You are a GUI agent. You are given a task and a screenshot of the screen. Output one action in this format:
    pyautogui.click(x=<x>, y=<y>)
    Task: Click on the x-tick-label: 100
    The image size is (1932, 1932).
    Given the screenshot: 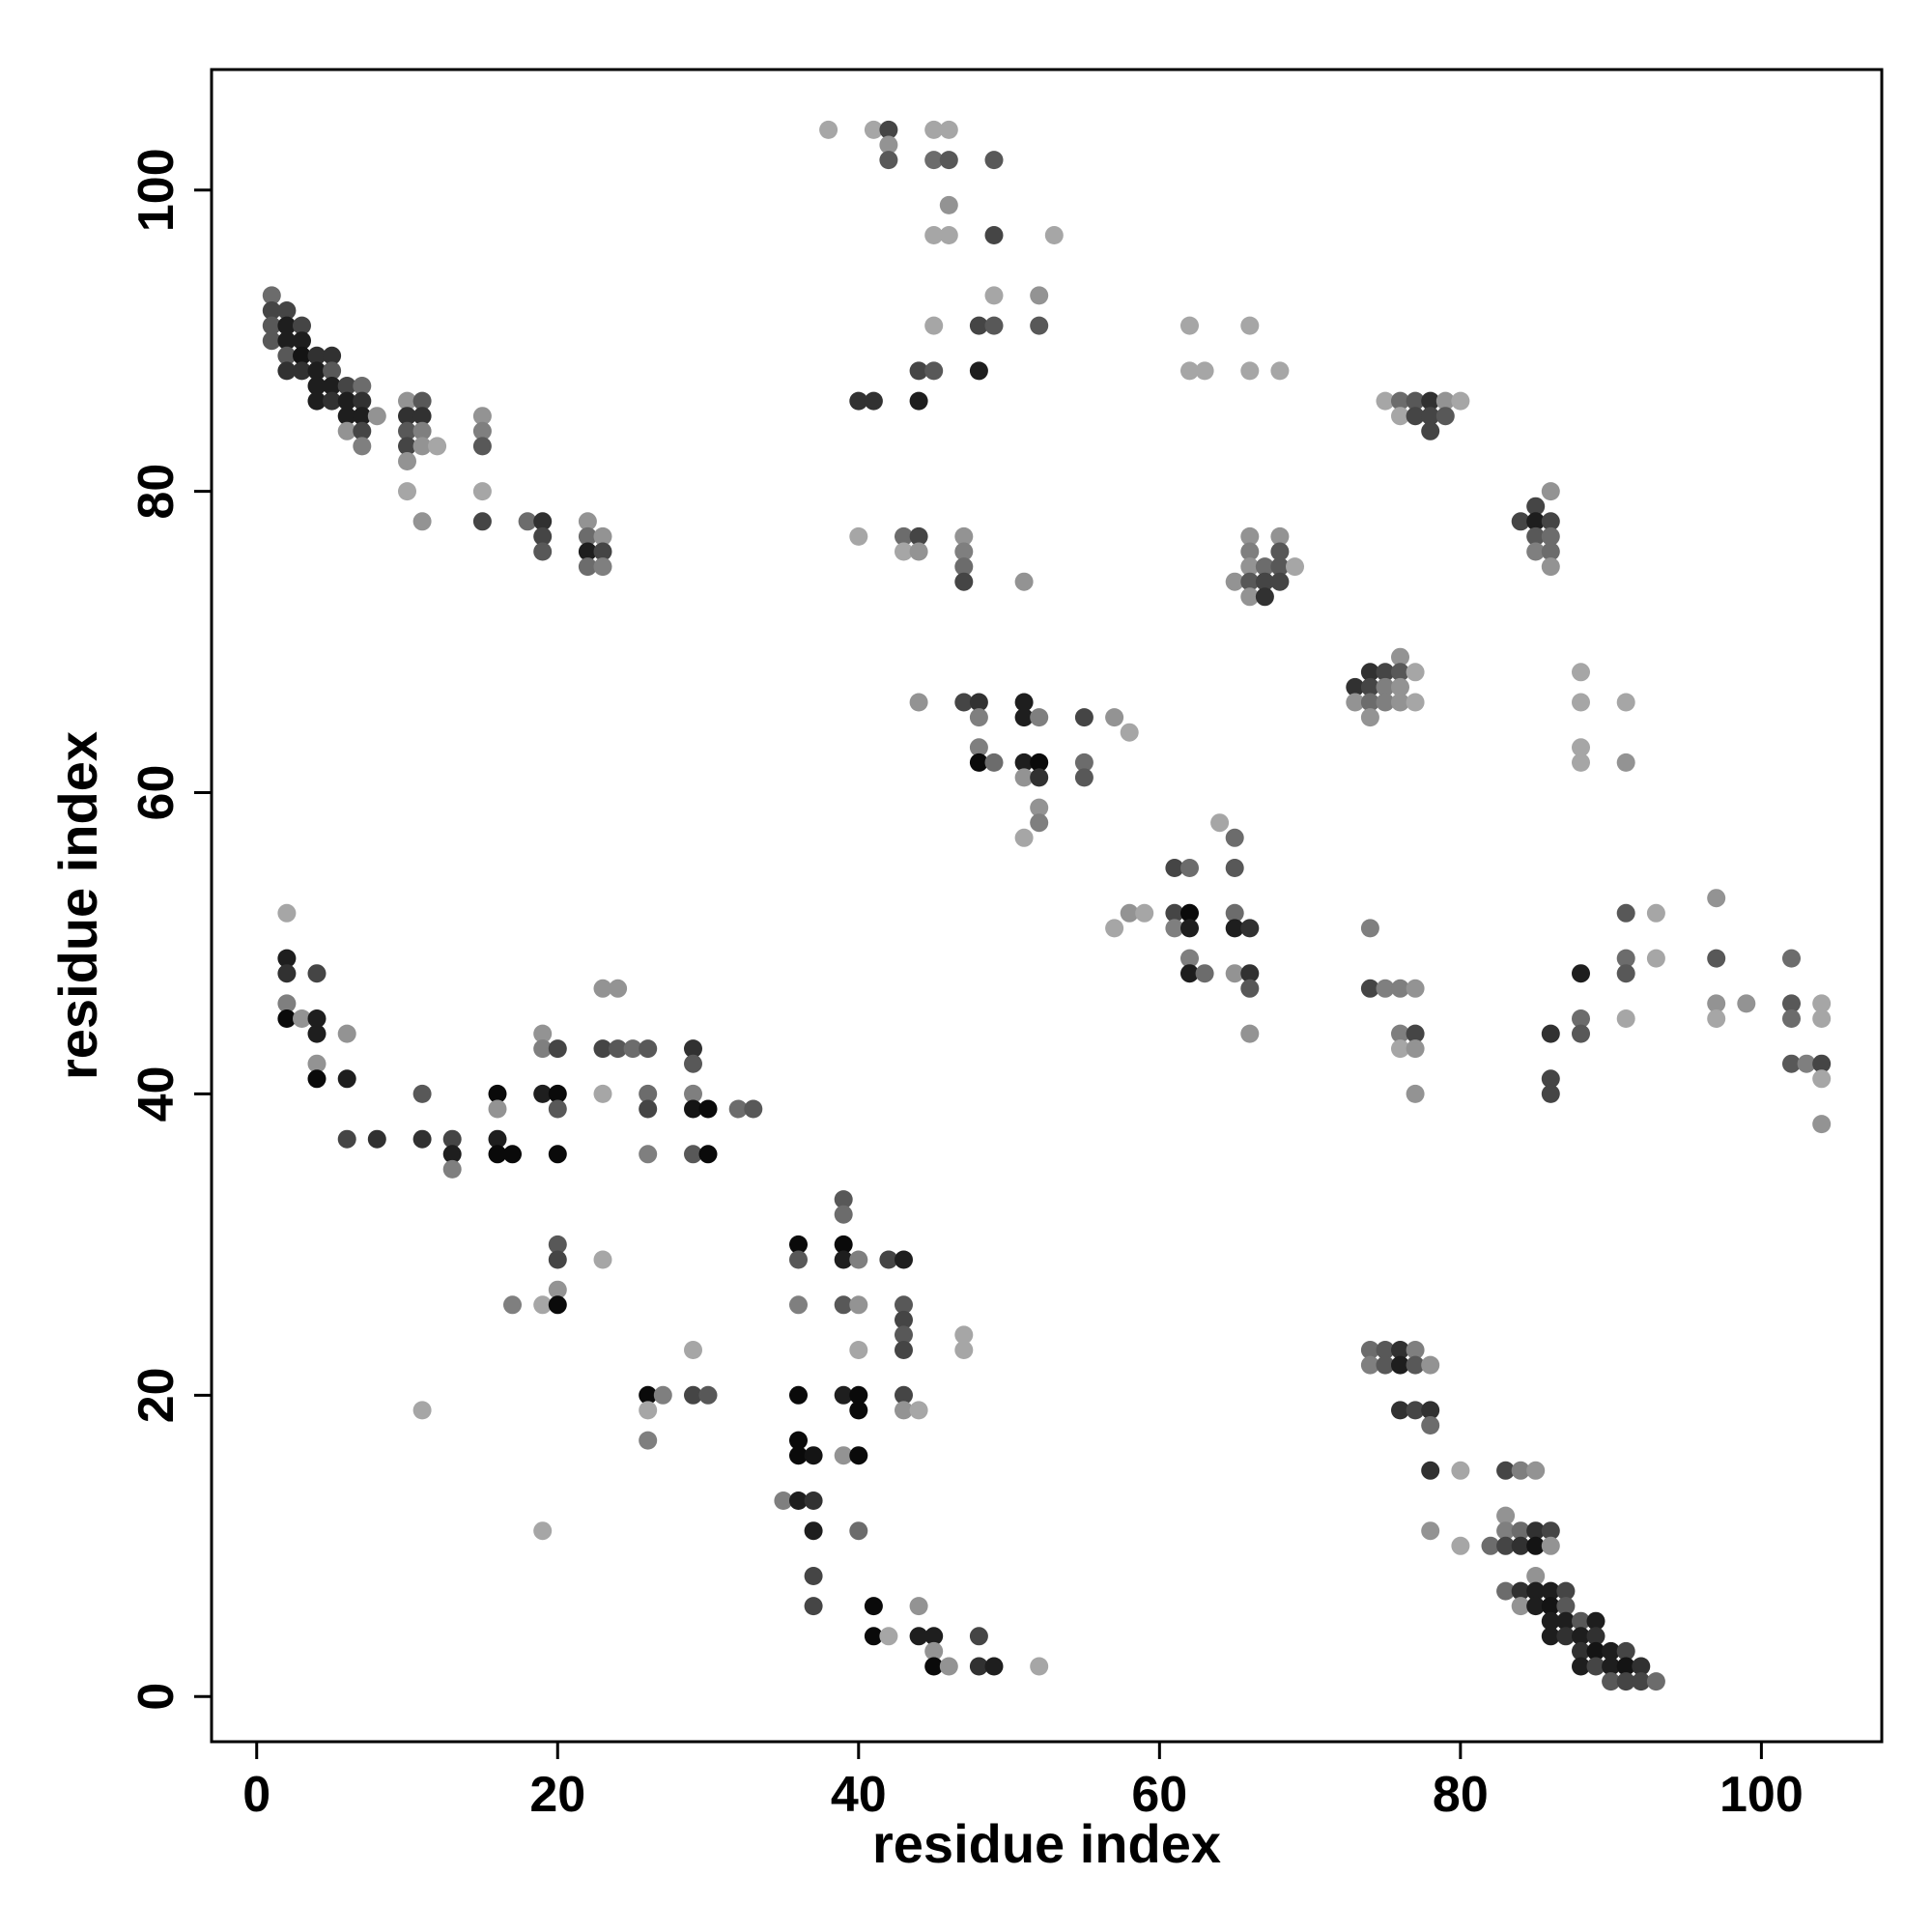 What is the action you would take?
    pyautogui.click(x=1761, y=1795)
    